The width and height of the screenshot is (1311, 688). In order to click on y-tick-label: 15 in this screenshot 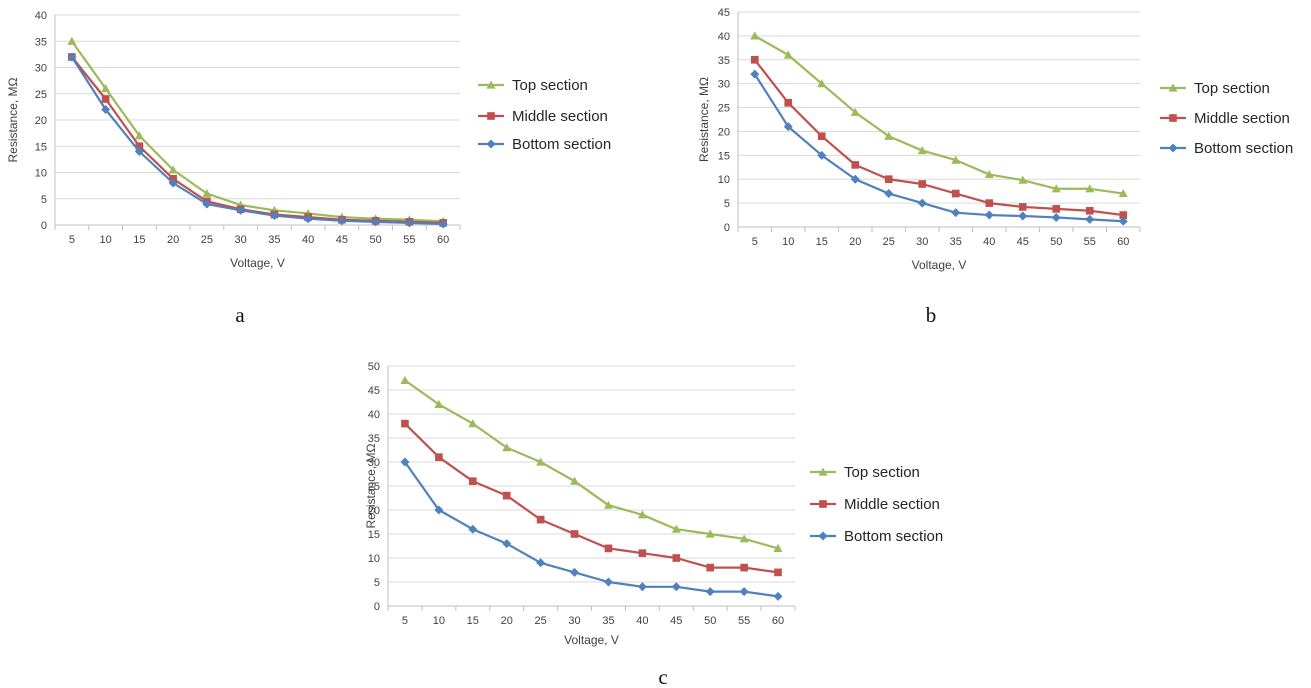, I will do `click(724, 156)`.